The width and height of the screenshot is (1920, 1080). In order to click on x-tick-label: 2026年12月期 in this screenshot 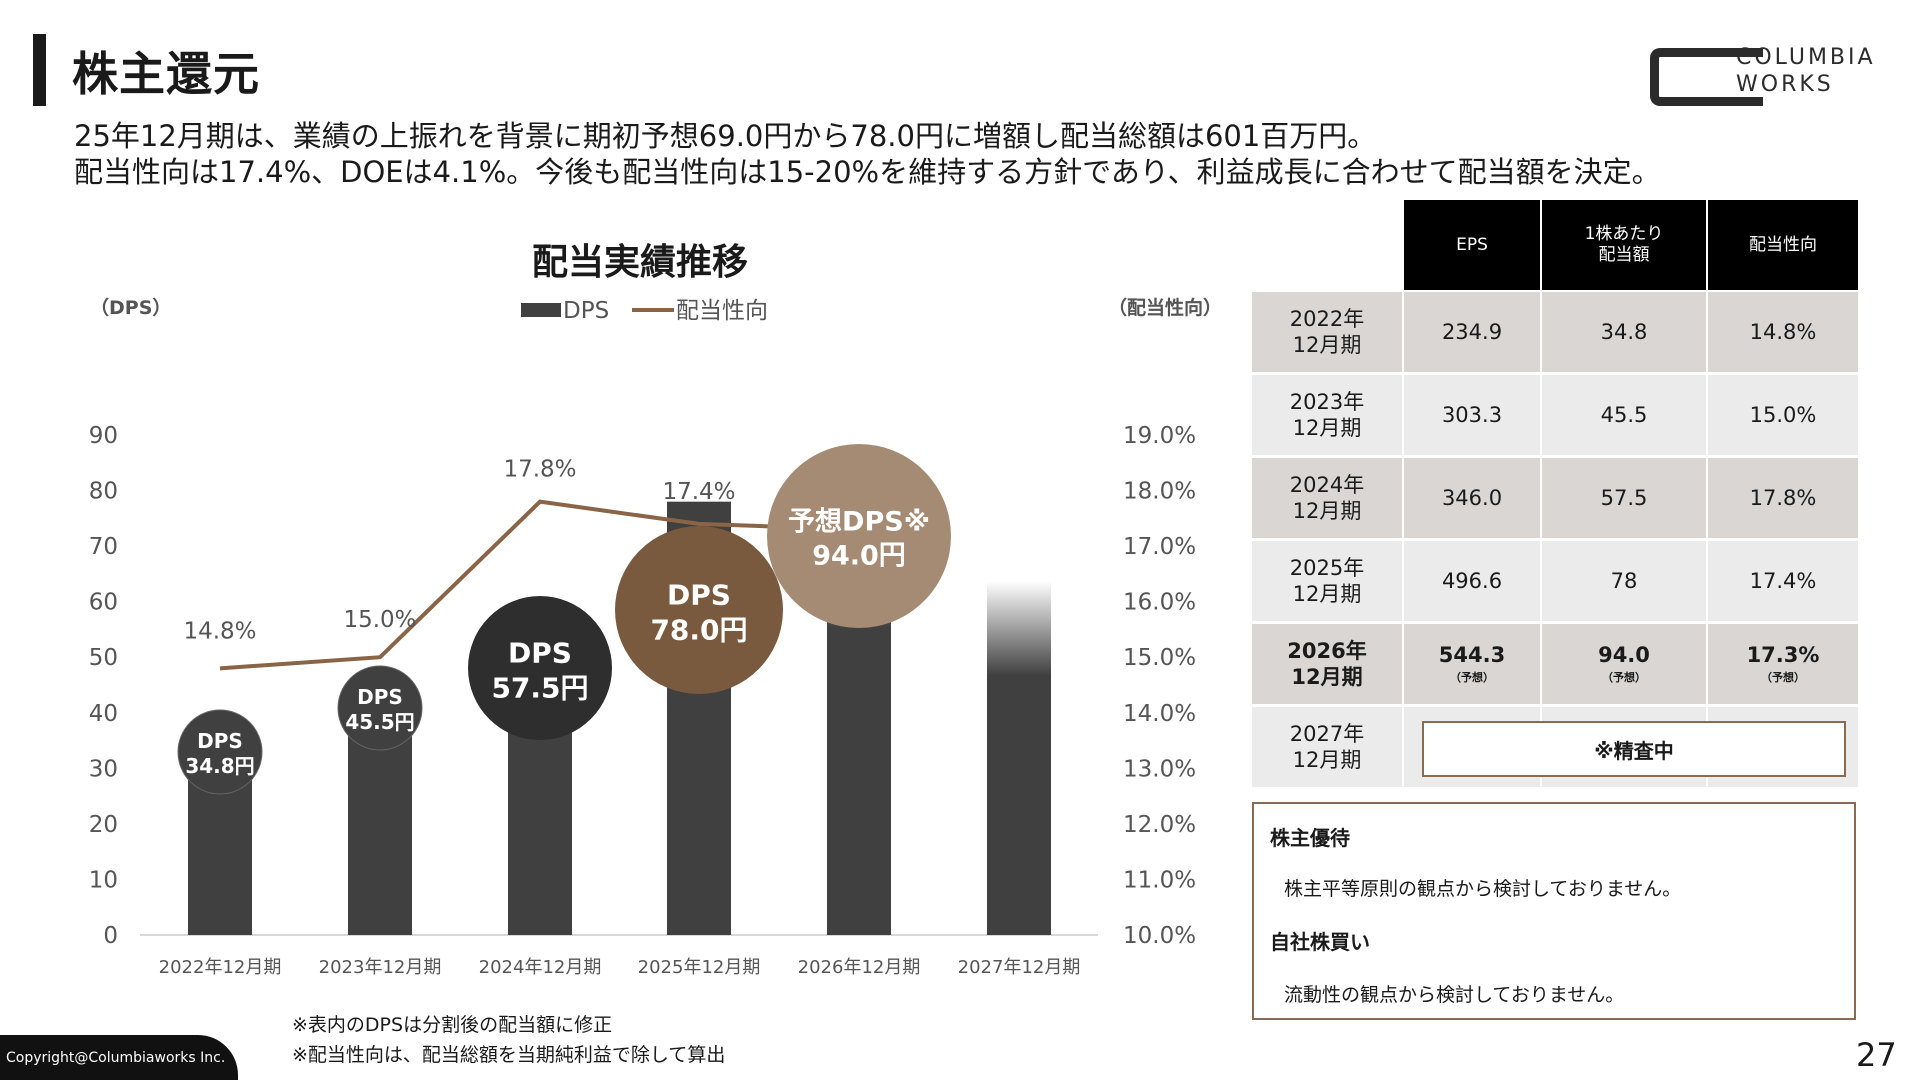, I will do `click(859, 967)`.